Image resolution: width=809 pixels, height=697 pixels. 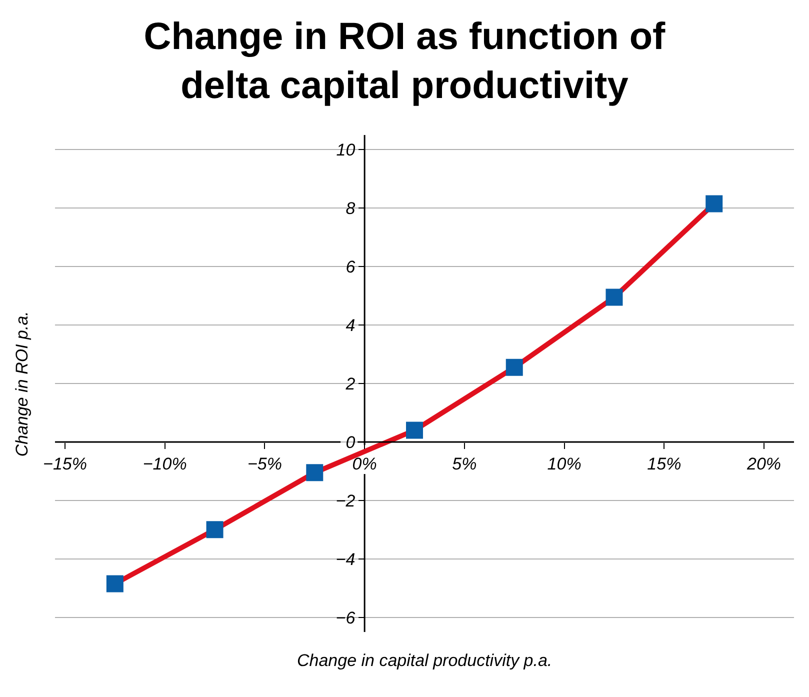 What do you see at coordinates (346, 559) in the screenshot?
I see `y-tick-label: −4` at bounding box center [346, 559].